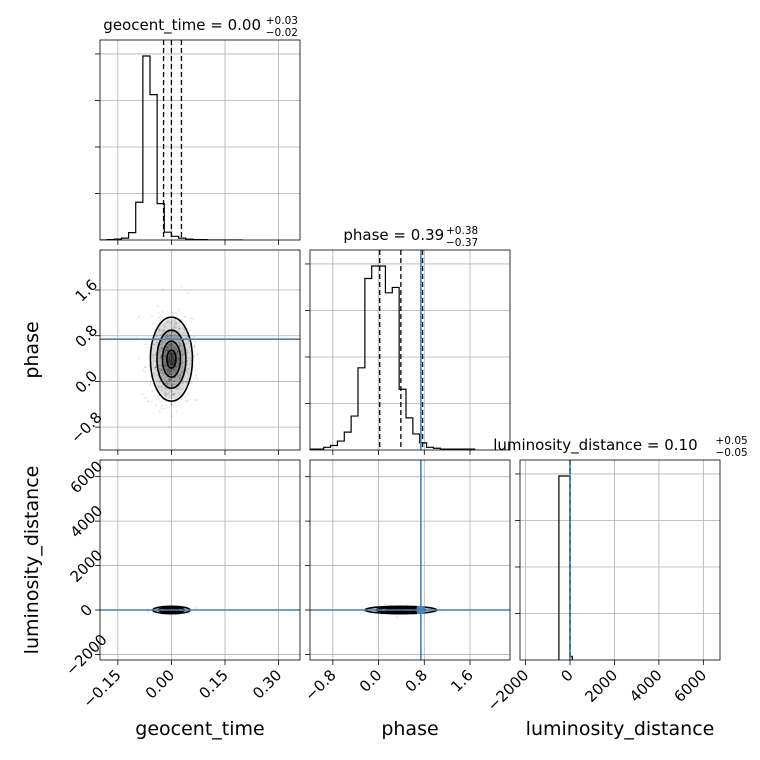 This screenshot has width=760, height=760. I want to click on x-tick-label: −0.8, so click(320, 685).